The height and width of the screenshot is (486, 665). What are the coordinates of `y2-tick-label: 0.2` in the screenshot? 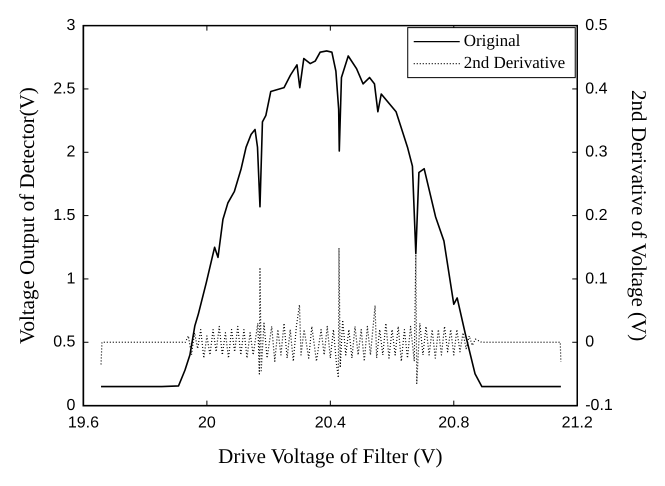 It's located at (596, 215).